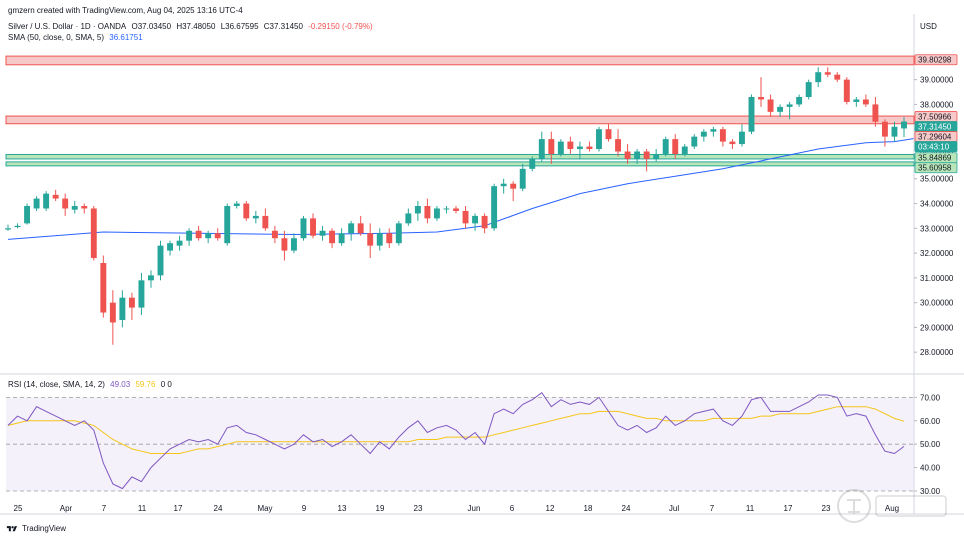 The width and height of the screenshot is (964, 540). What do you see at coordinates (66, 508) in the screenshot?
I see `time-tick-label: Apr` at bounding box center [66, 508].